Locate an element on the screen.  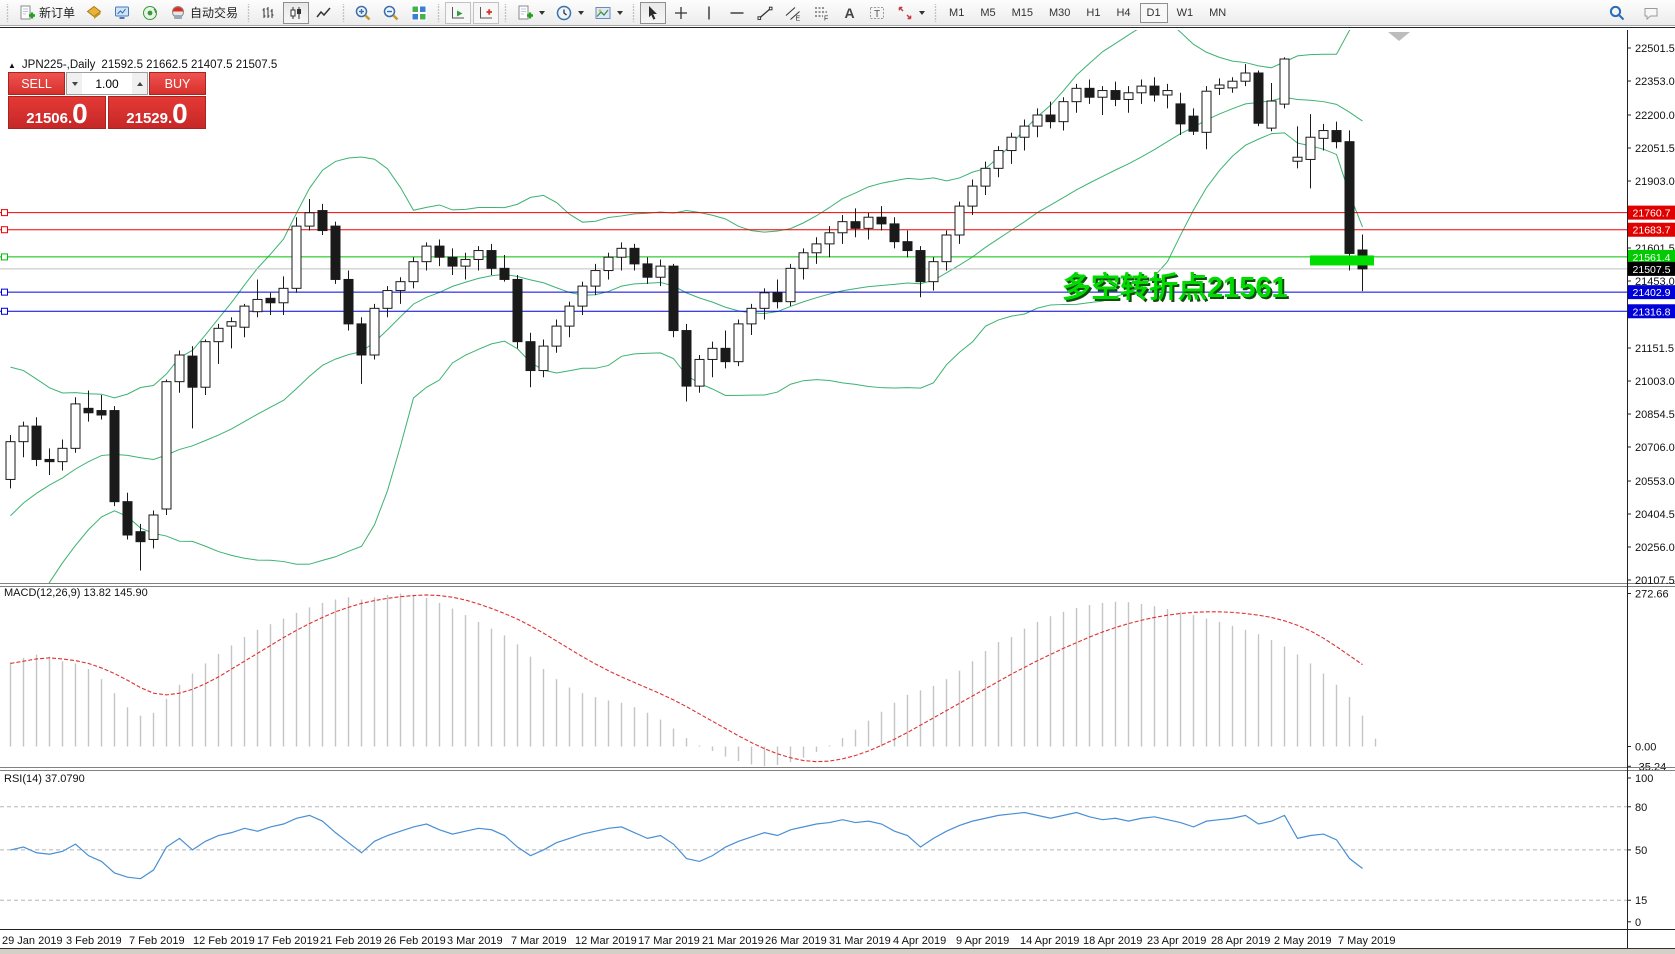
crosshair-button is located at coordinates (681, 13).